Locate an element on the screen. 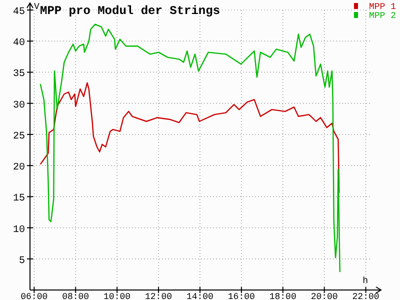 This screenshot has width=400, height=300. x-tick-label: 18:00 is located at coordinates (282, 296).